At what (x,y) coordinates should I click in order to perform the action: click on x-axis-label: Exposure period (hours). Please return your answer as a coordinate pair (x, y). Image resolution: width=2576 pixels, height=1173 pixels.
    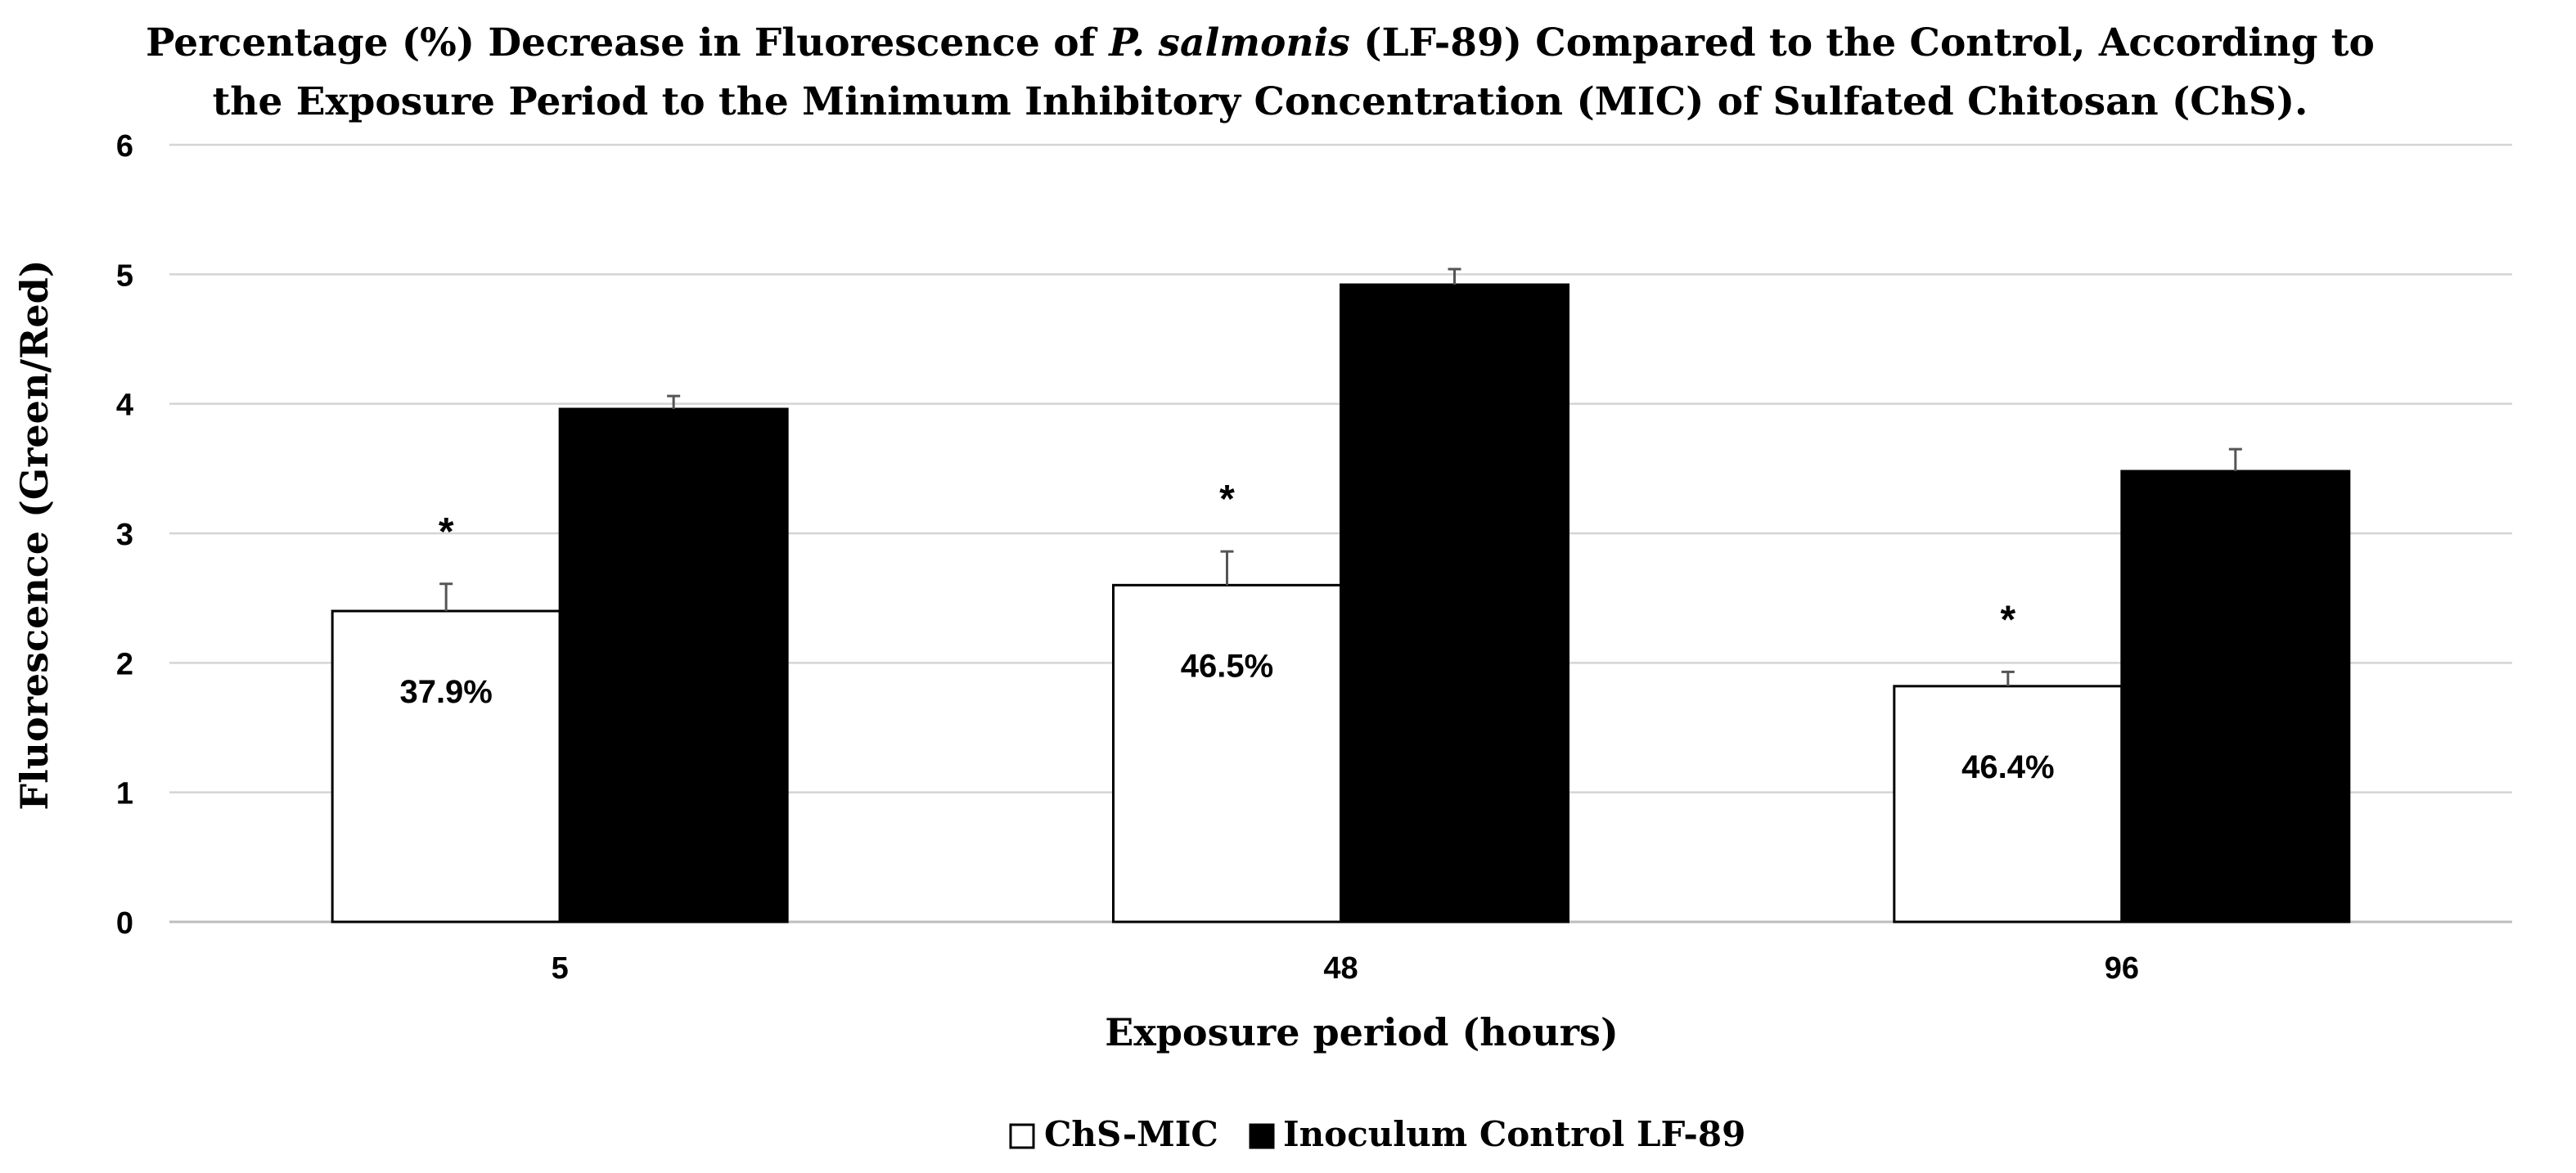
    Looking at the image, I should click on (1361, 1032).